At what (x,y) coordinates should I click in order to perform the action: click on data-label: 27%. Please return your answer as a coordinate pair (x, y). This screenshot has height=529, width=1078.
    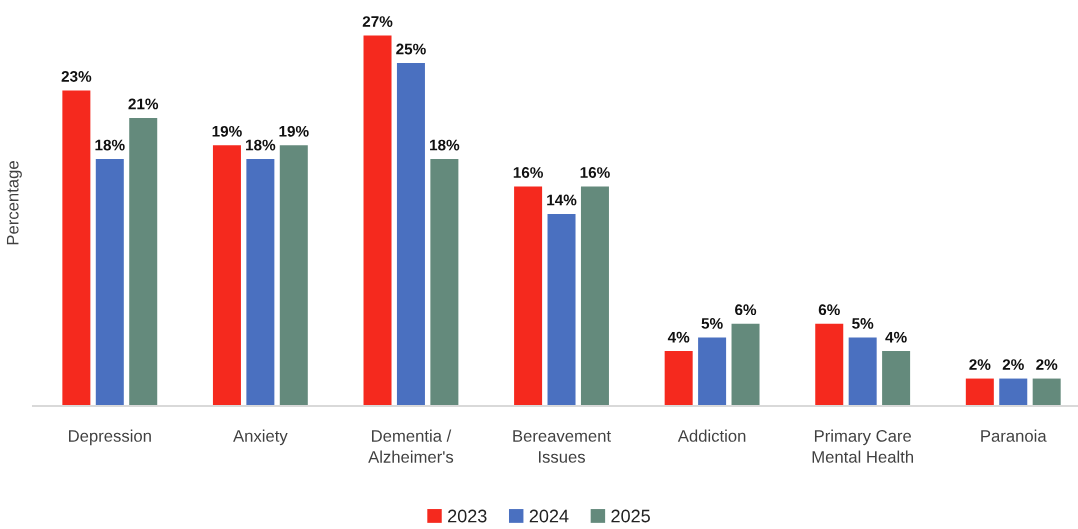
    Looking at the image, I should click on (377, 21).